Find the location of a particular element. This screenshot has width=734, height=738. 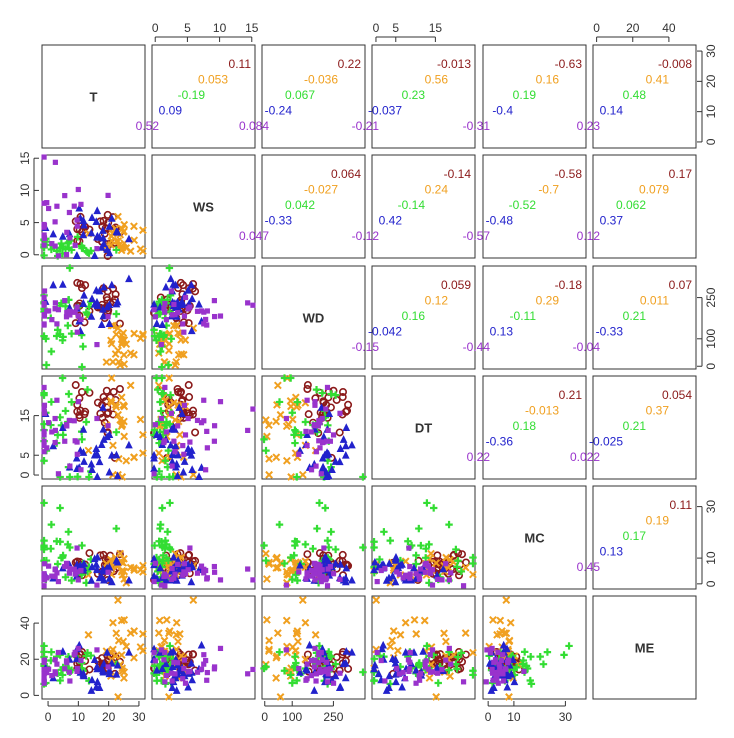

panel-WD-WD: WD is located at coordinates (313, 317).